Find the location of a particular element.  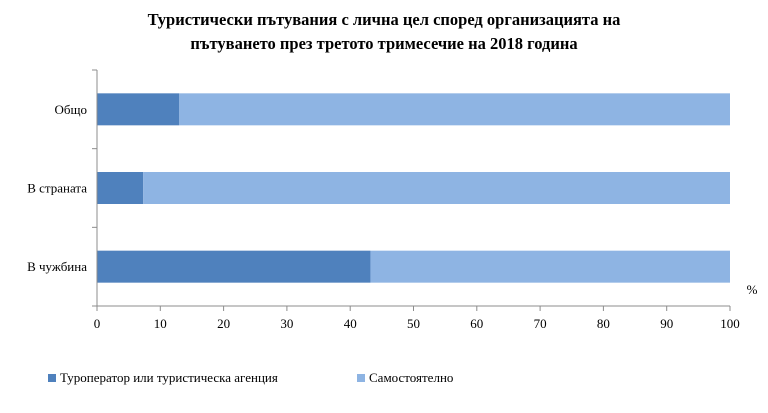

legend-item-independent: Самостоятелно is located at coordinates (405, 378).